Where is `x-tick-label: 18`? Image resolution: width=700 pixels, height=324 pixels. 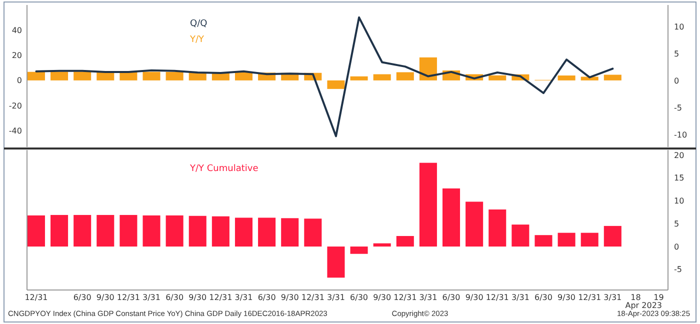 x-tick-label: 18 is located at coordinates (635, 297).